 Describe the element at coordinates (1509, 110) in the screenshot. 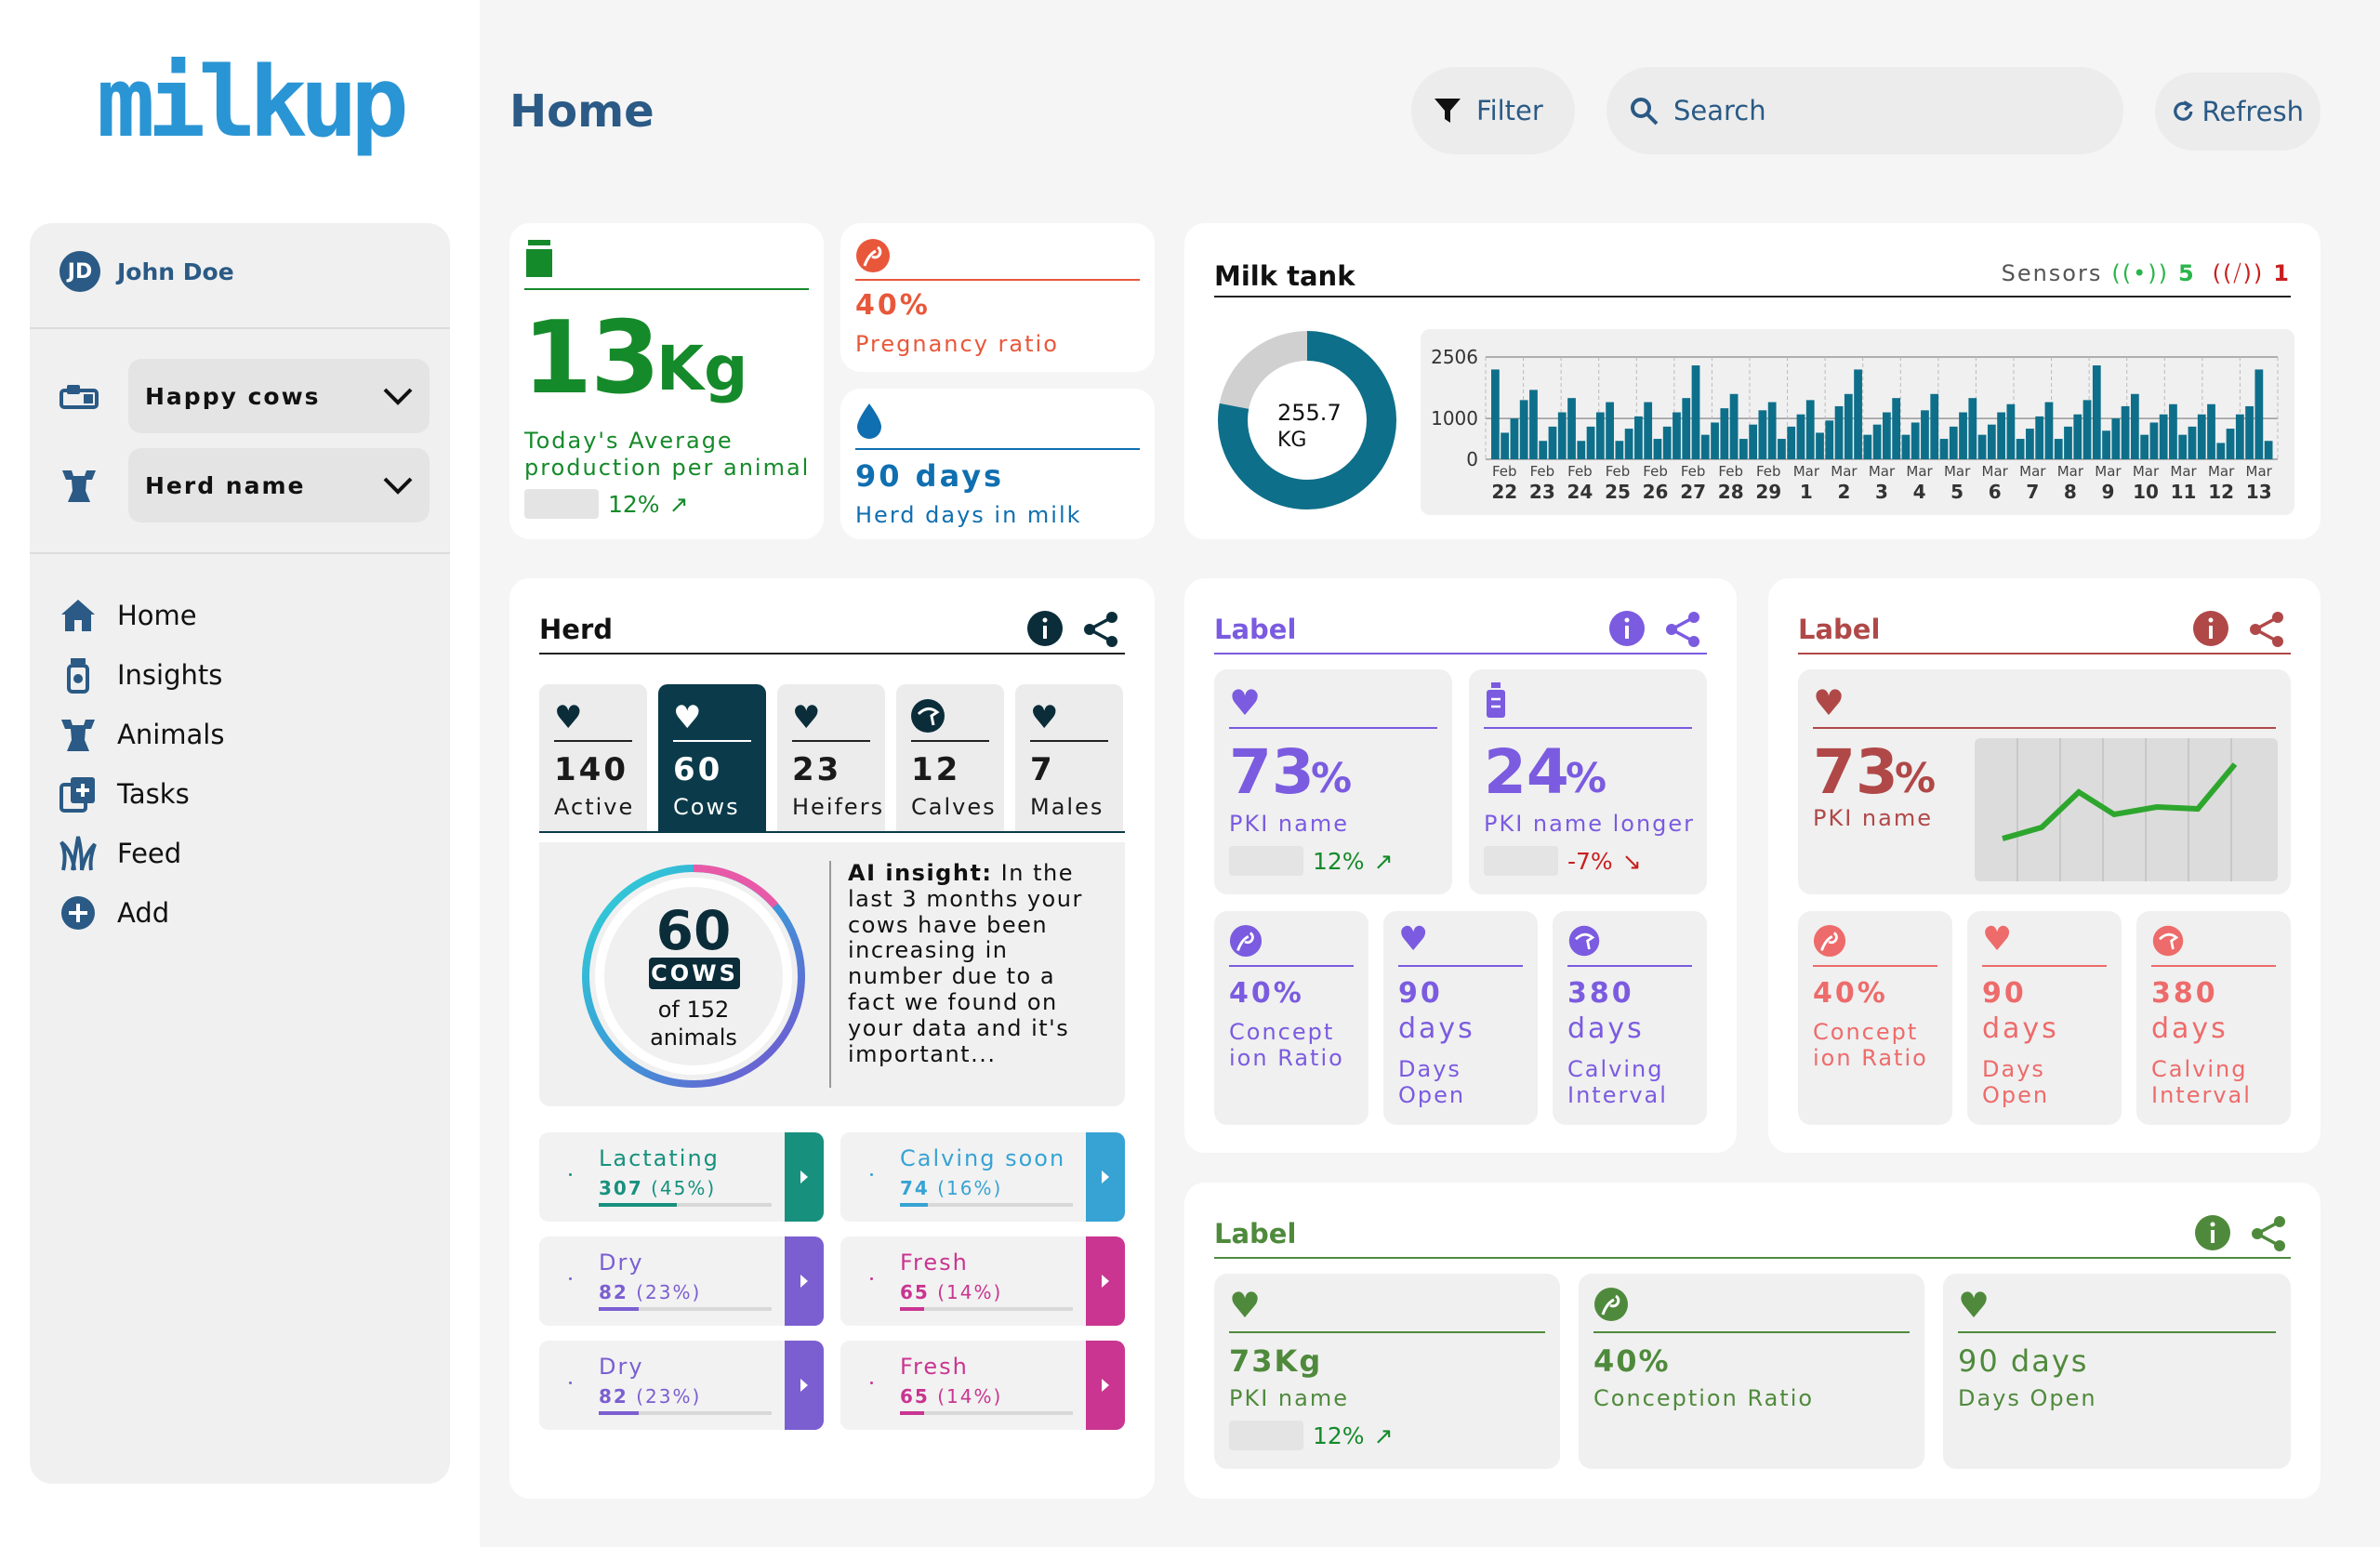

I see `filter-label: Filter` at that location.